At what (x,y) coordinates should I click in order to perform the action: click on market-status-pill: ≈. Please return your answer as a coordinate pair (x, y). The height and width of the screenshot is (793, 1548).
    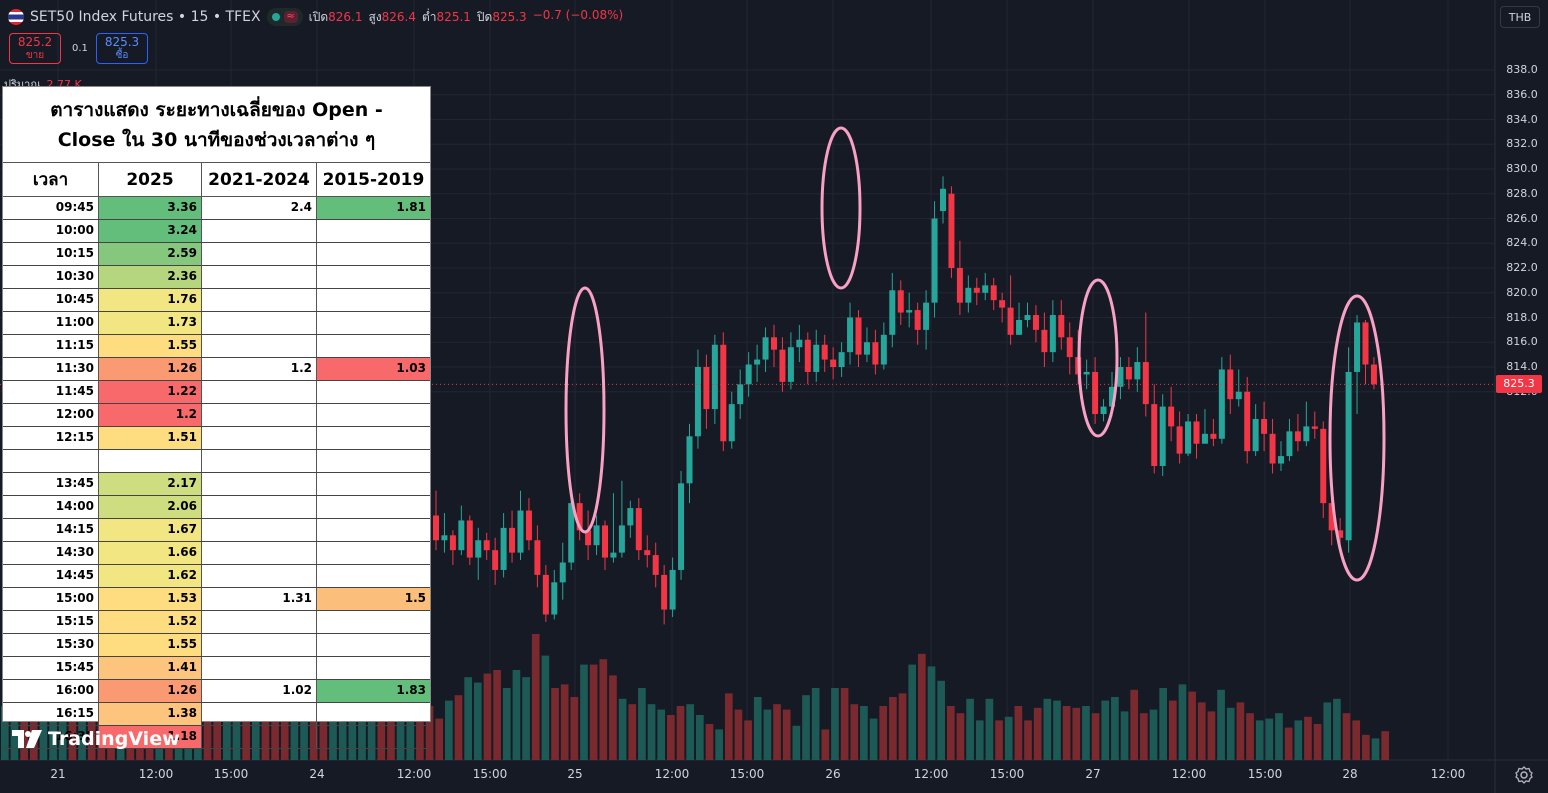
    Looking at the image, I should click on (284, 17).